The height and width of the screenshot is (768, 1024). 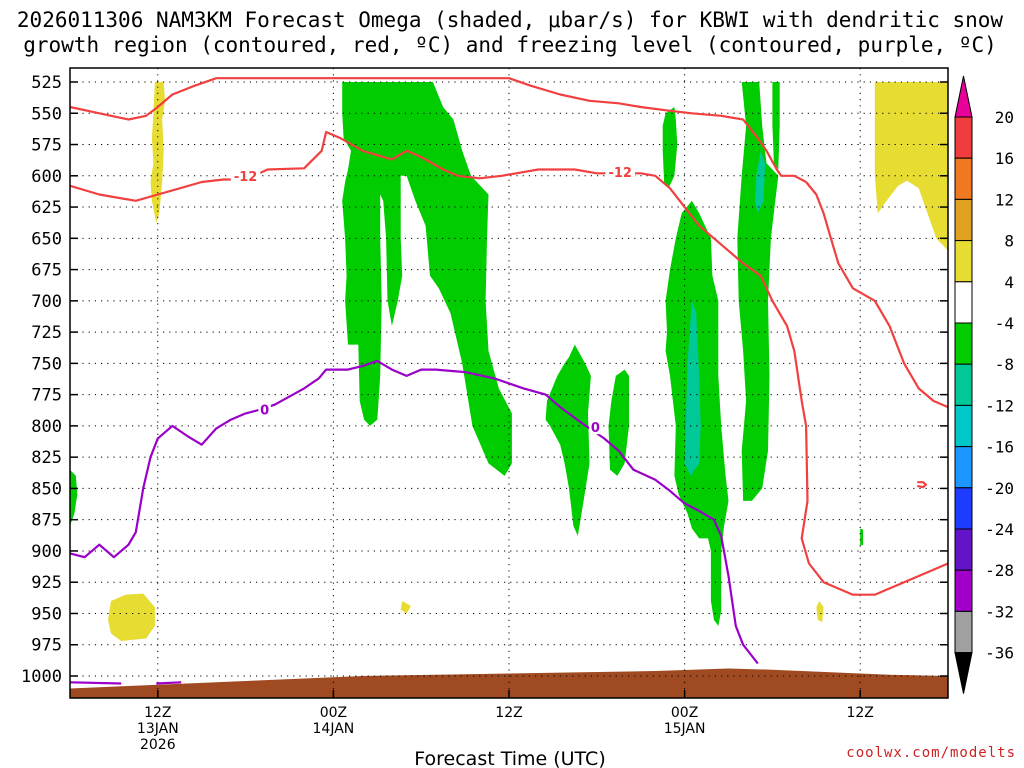 What do you see at coordinates (46, 583) in the screenshot?
I see `y-tick-label-925: 925` at bounding box center [46, 583].